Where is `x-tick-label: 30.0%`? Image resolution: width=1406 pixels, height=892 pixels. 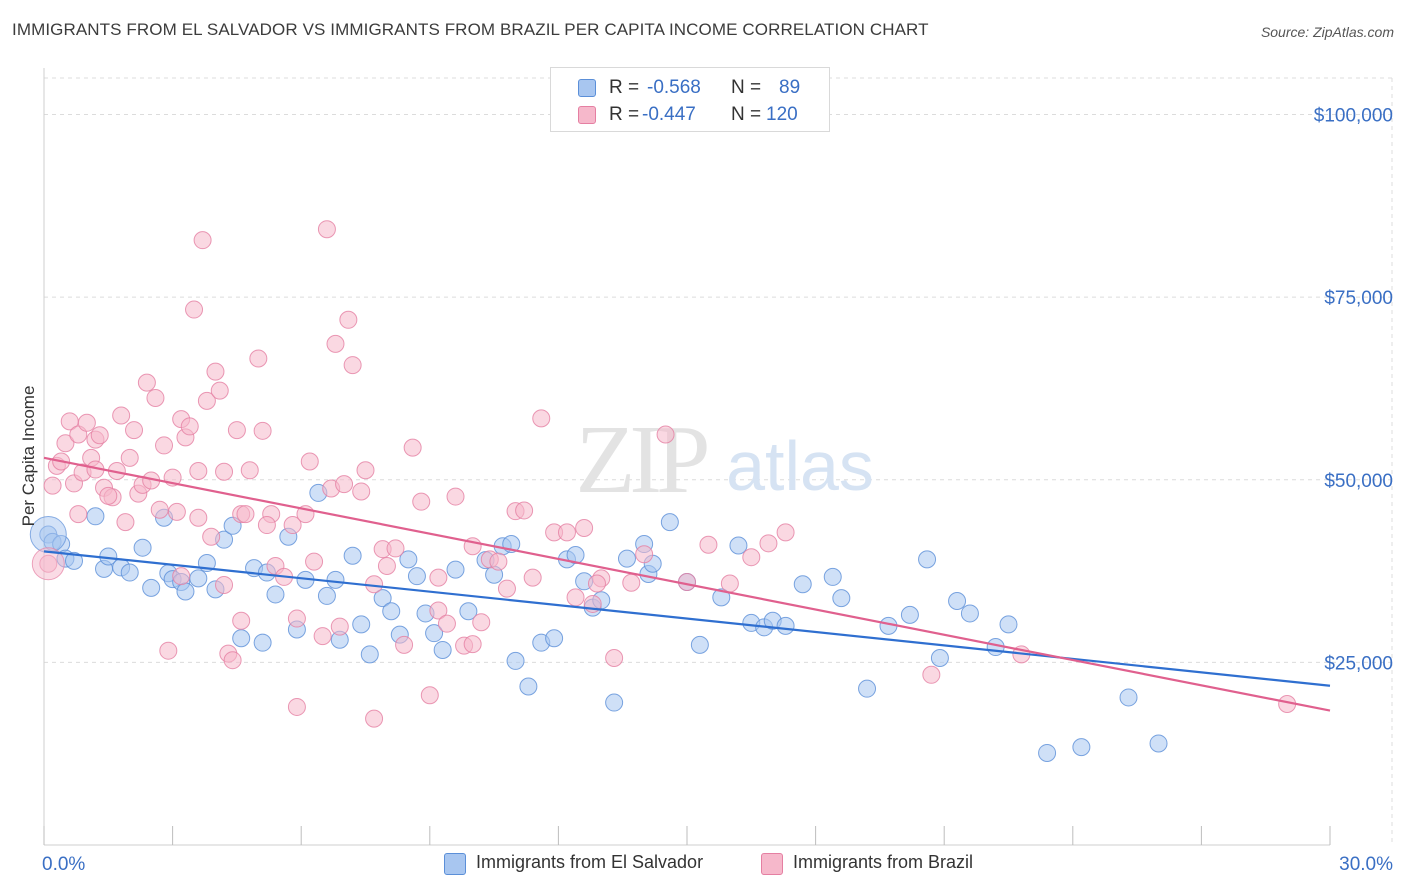
x-tick-label: 30.0% is located at coordinates (1366, 864).